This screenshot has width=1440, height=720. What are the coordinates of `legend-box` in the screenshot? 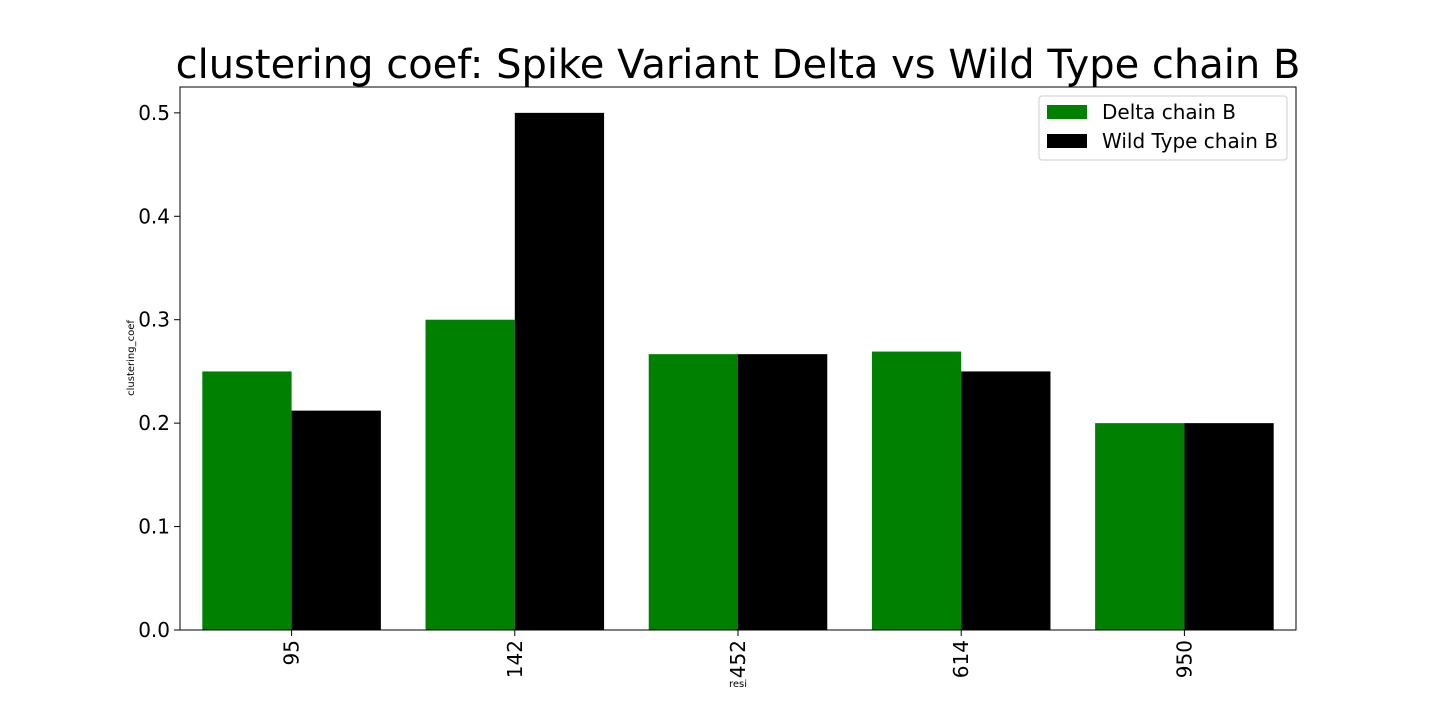 It's located at (1163, 128).